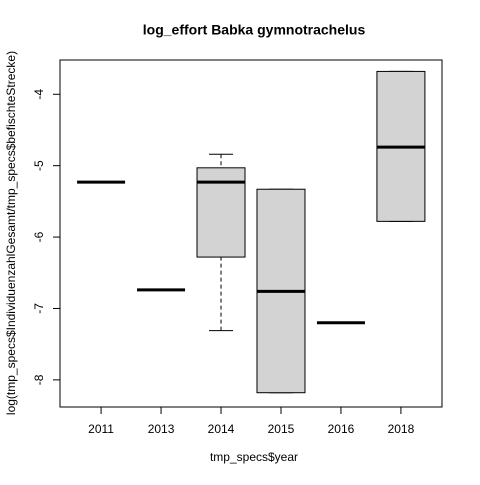 The height and width of the screenshot is (485, 480). I want to click on y-tick-label: -4, so click(39, 94).